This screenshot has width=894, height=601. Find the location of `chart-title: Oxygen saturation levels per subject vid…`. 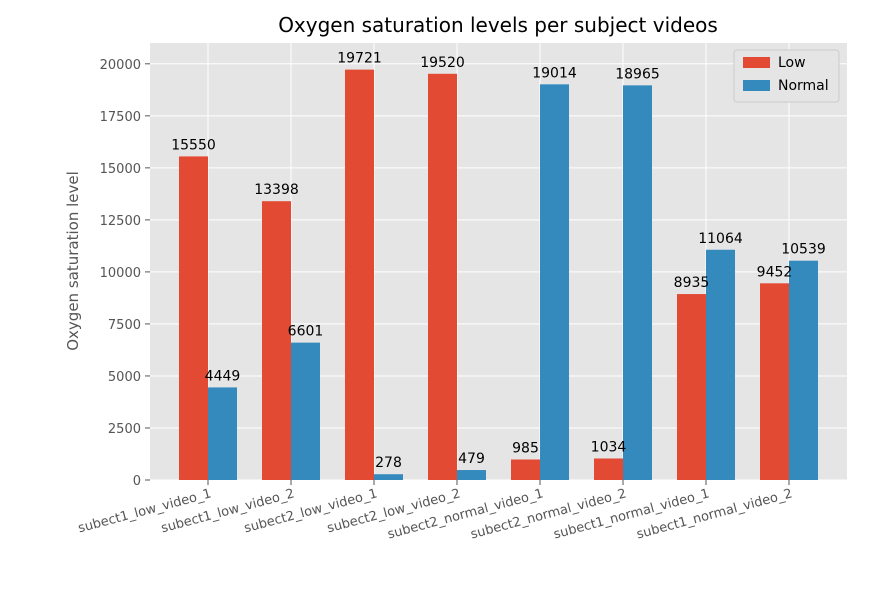

chart-title: Oxygen saturation levels per subject vid… is located at coordinates (498, 25).